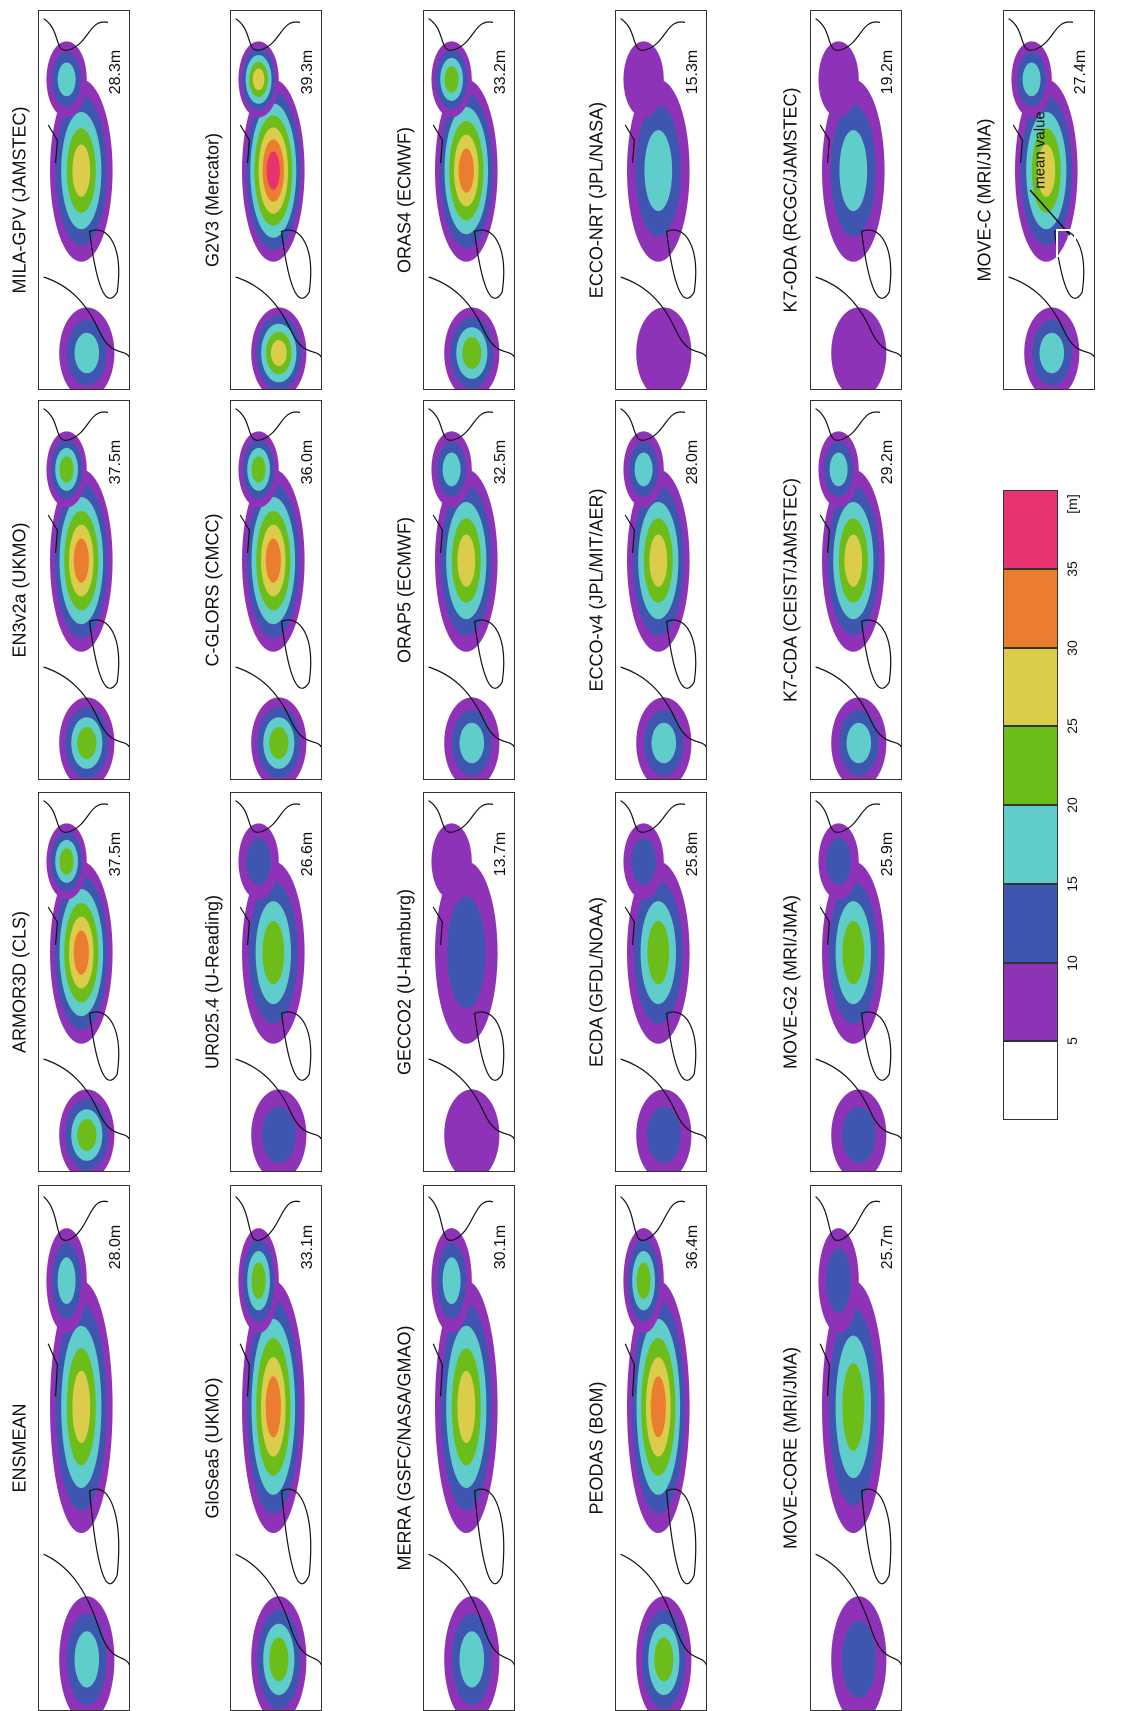 Image resolution: width=1147 pixels, height=1711 pixels. I want to click on colorbar-tick-label: 10, so click(1072, 962).